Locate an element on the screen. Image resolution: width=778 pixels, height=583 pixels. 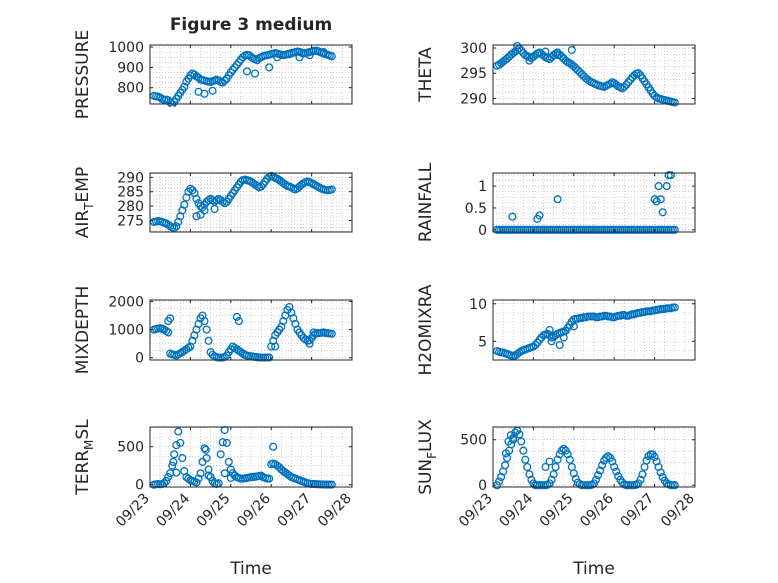
y-tick-label: 1 is located at coordinates (482, 187).